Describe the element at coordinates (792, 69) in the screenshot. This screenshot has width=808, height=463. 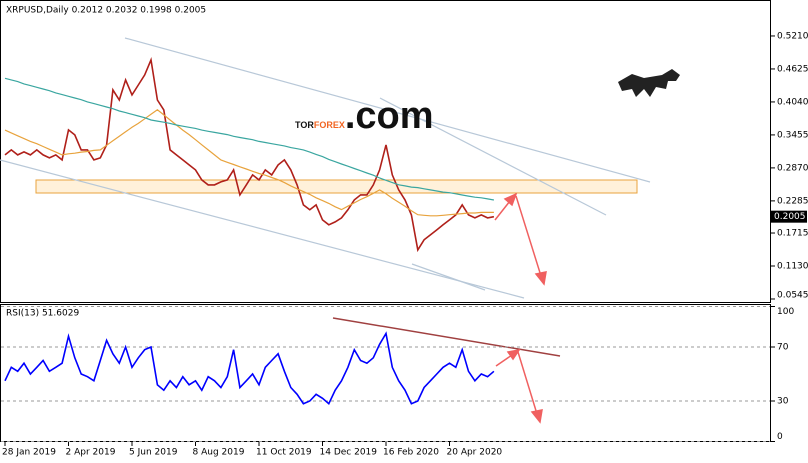
I see `y-tick-label: 0.4625` at that location.